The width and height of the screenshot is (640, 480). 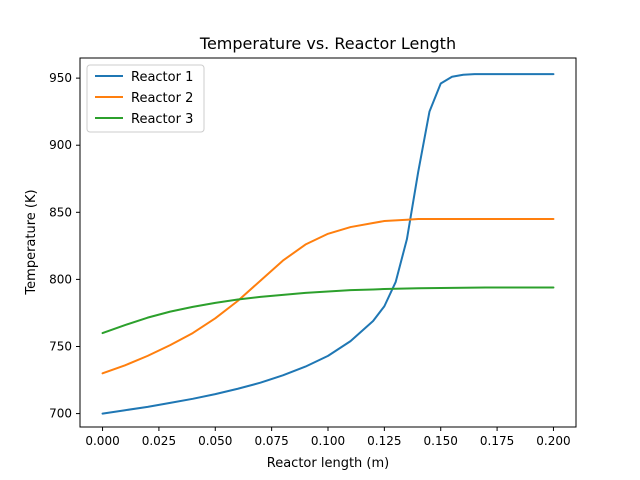 I want to click on x-tick-label: 0.150, so click(x=441, y=441).